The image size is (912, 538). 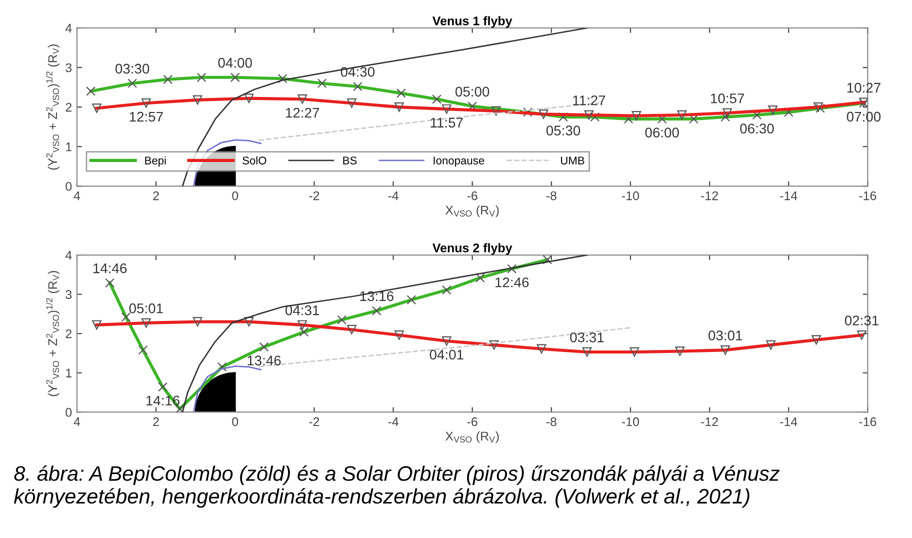 I want to click on annotation: 04:01, so click(x=447, y=355).